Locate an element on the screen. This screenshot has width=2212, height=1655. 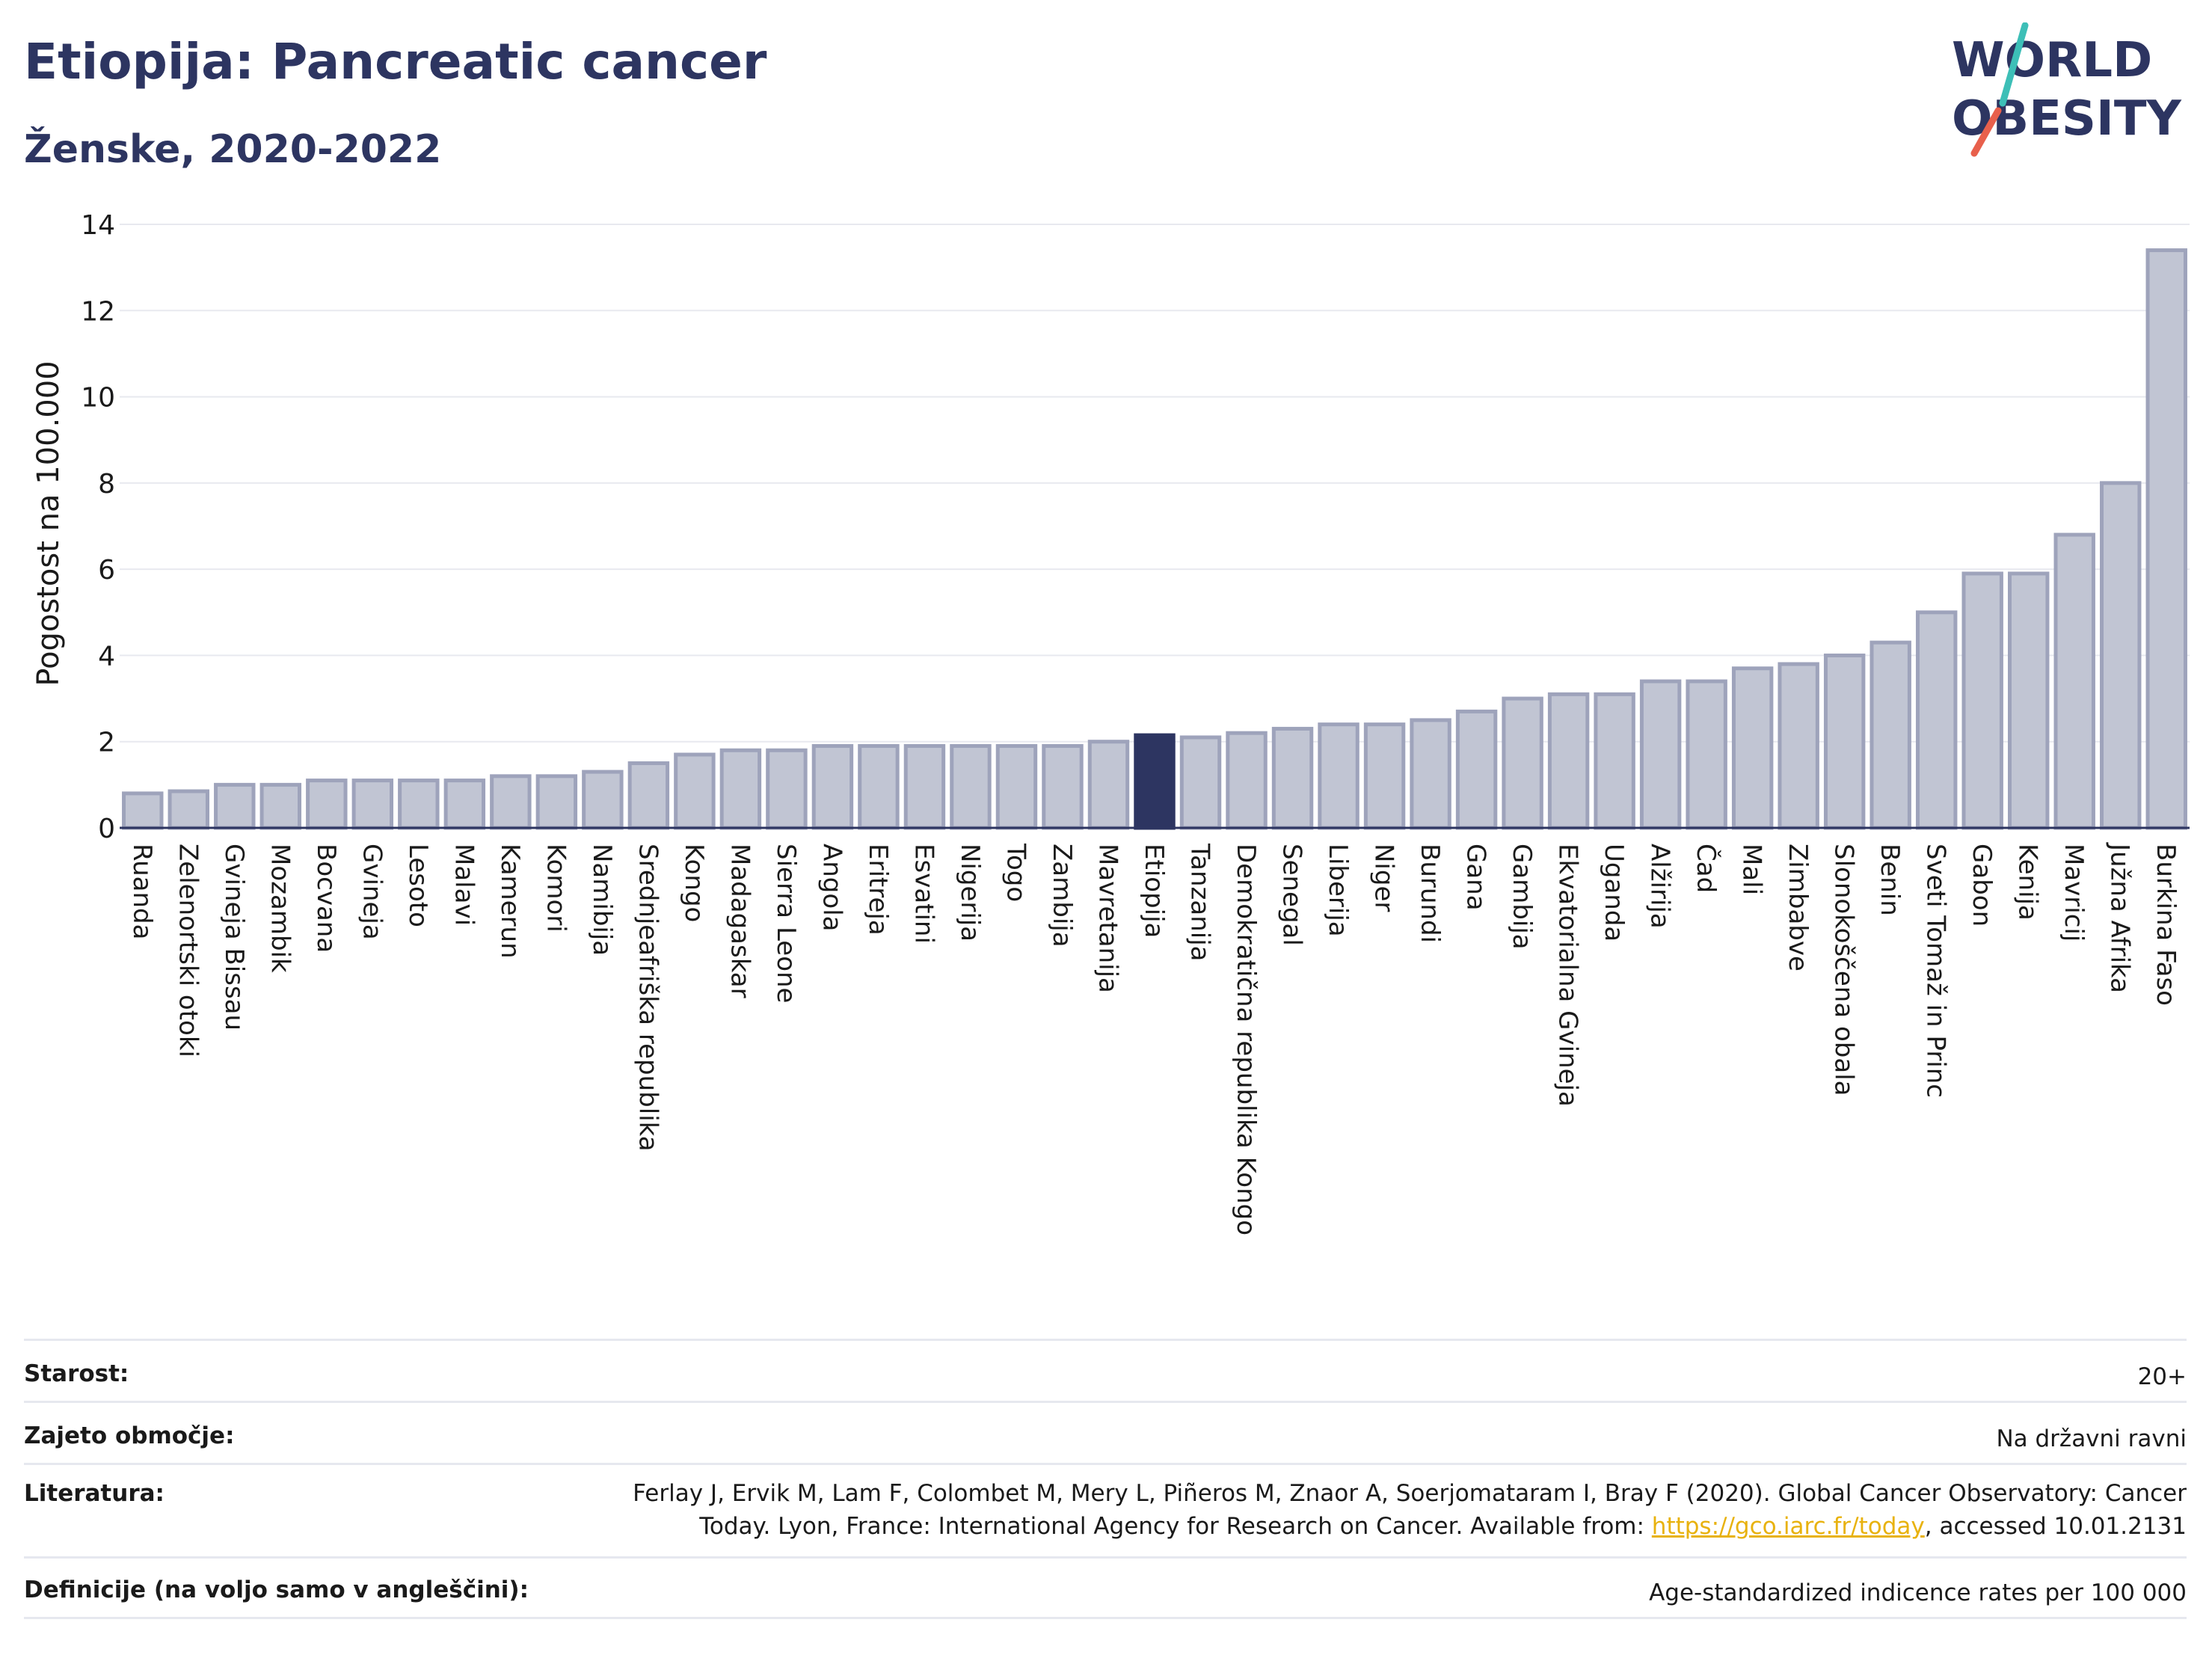
x-tick-label: Kenija is located at coordinates (2028, 882).